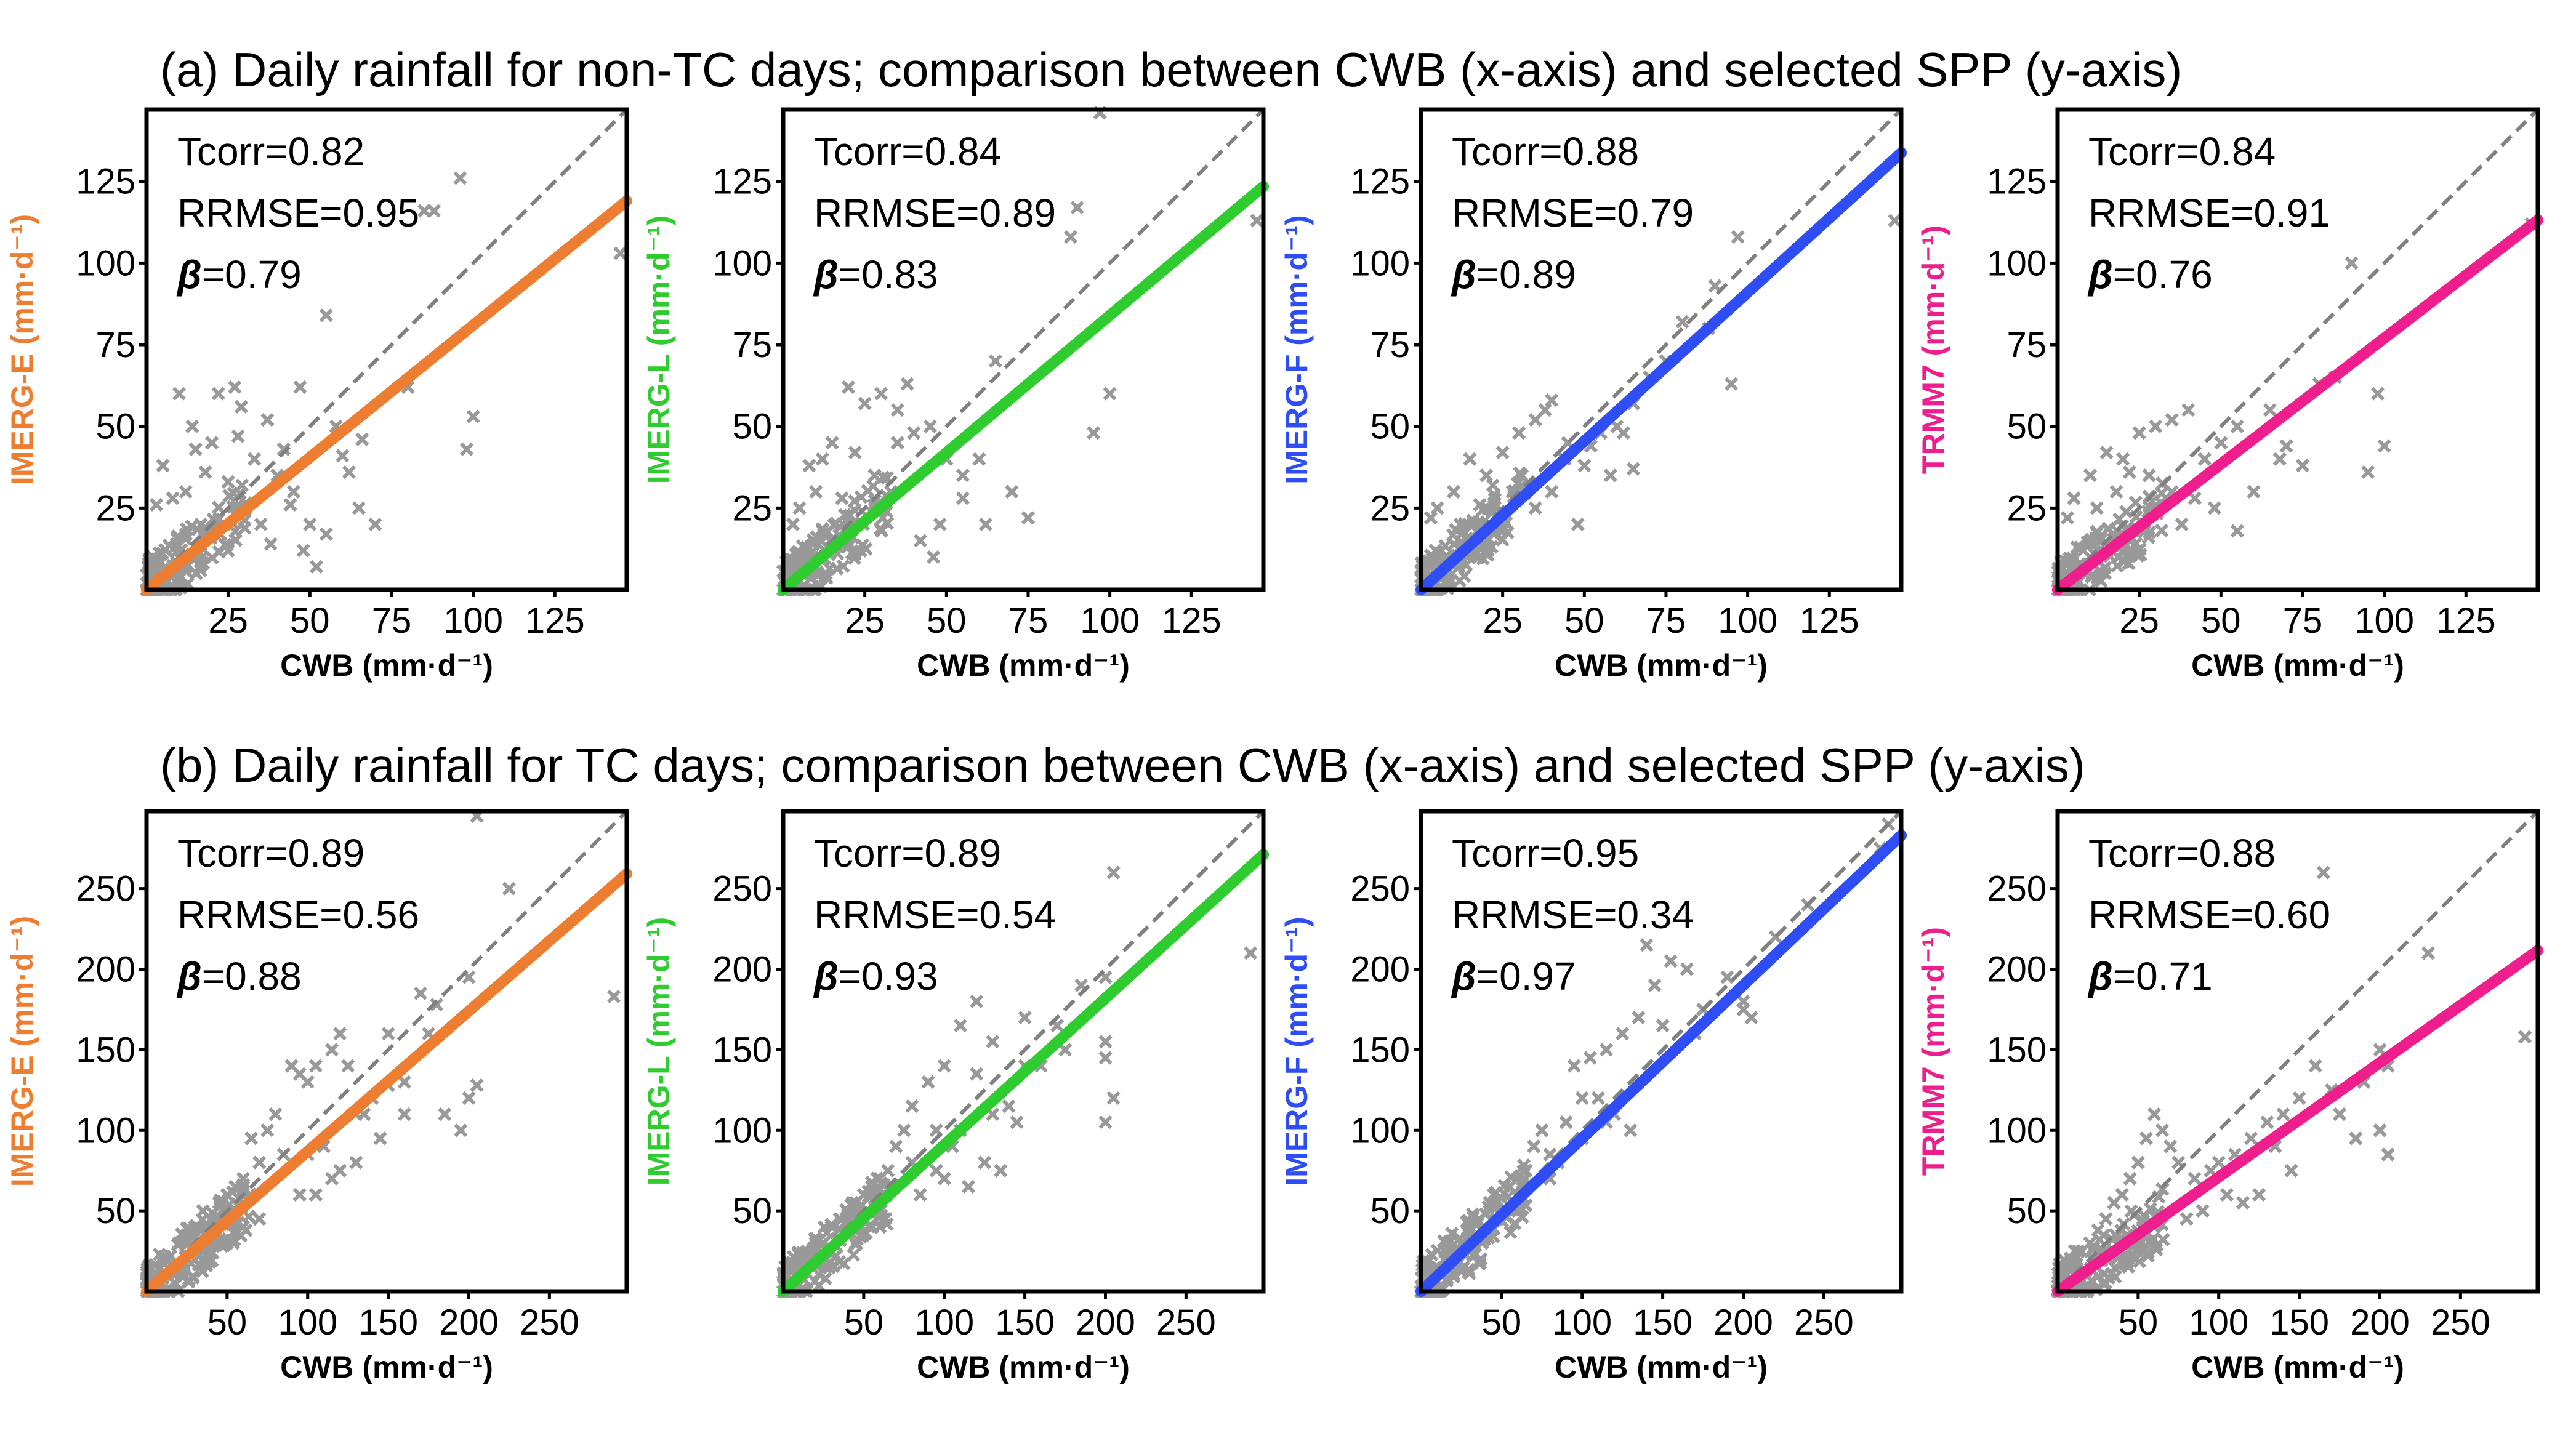  What do you see at coordinates (549, 1323) in the screenshot?
I see `x-tick-label: 250` at bounding box center [549, 1323].